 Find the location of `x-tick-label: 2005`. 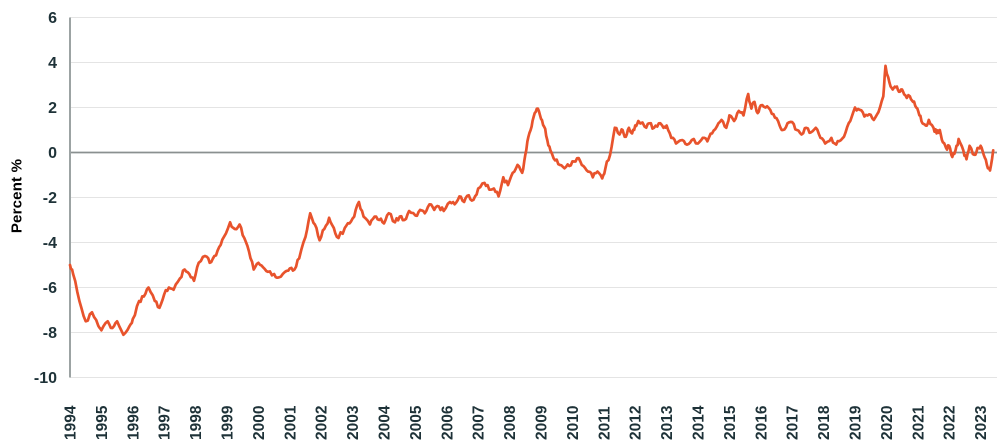

x-tick-label: 2005 is located at coordinates (416, 422).